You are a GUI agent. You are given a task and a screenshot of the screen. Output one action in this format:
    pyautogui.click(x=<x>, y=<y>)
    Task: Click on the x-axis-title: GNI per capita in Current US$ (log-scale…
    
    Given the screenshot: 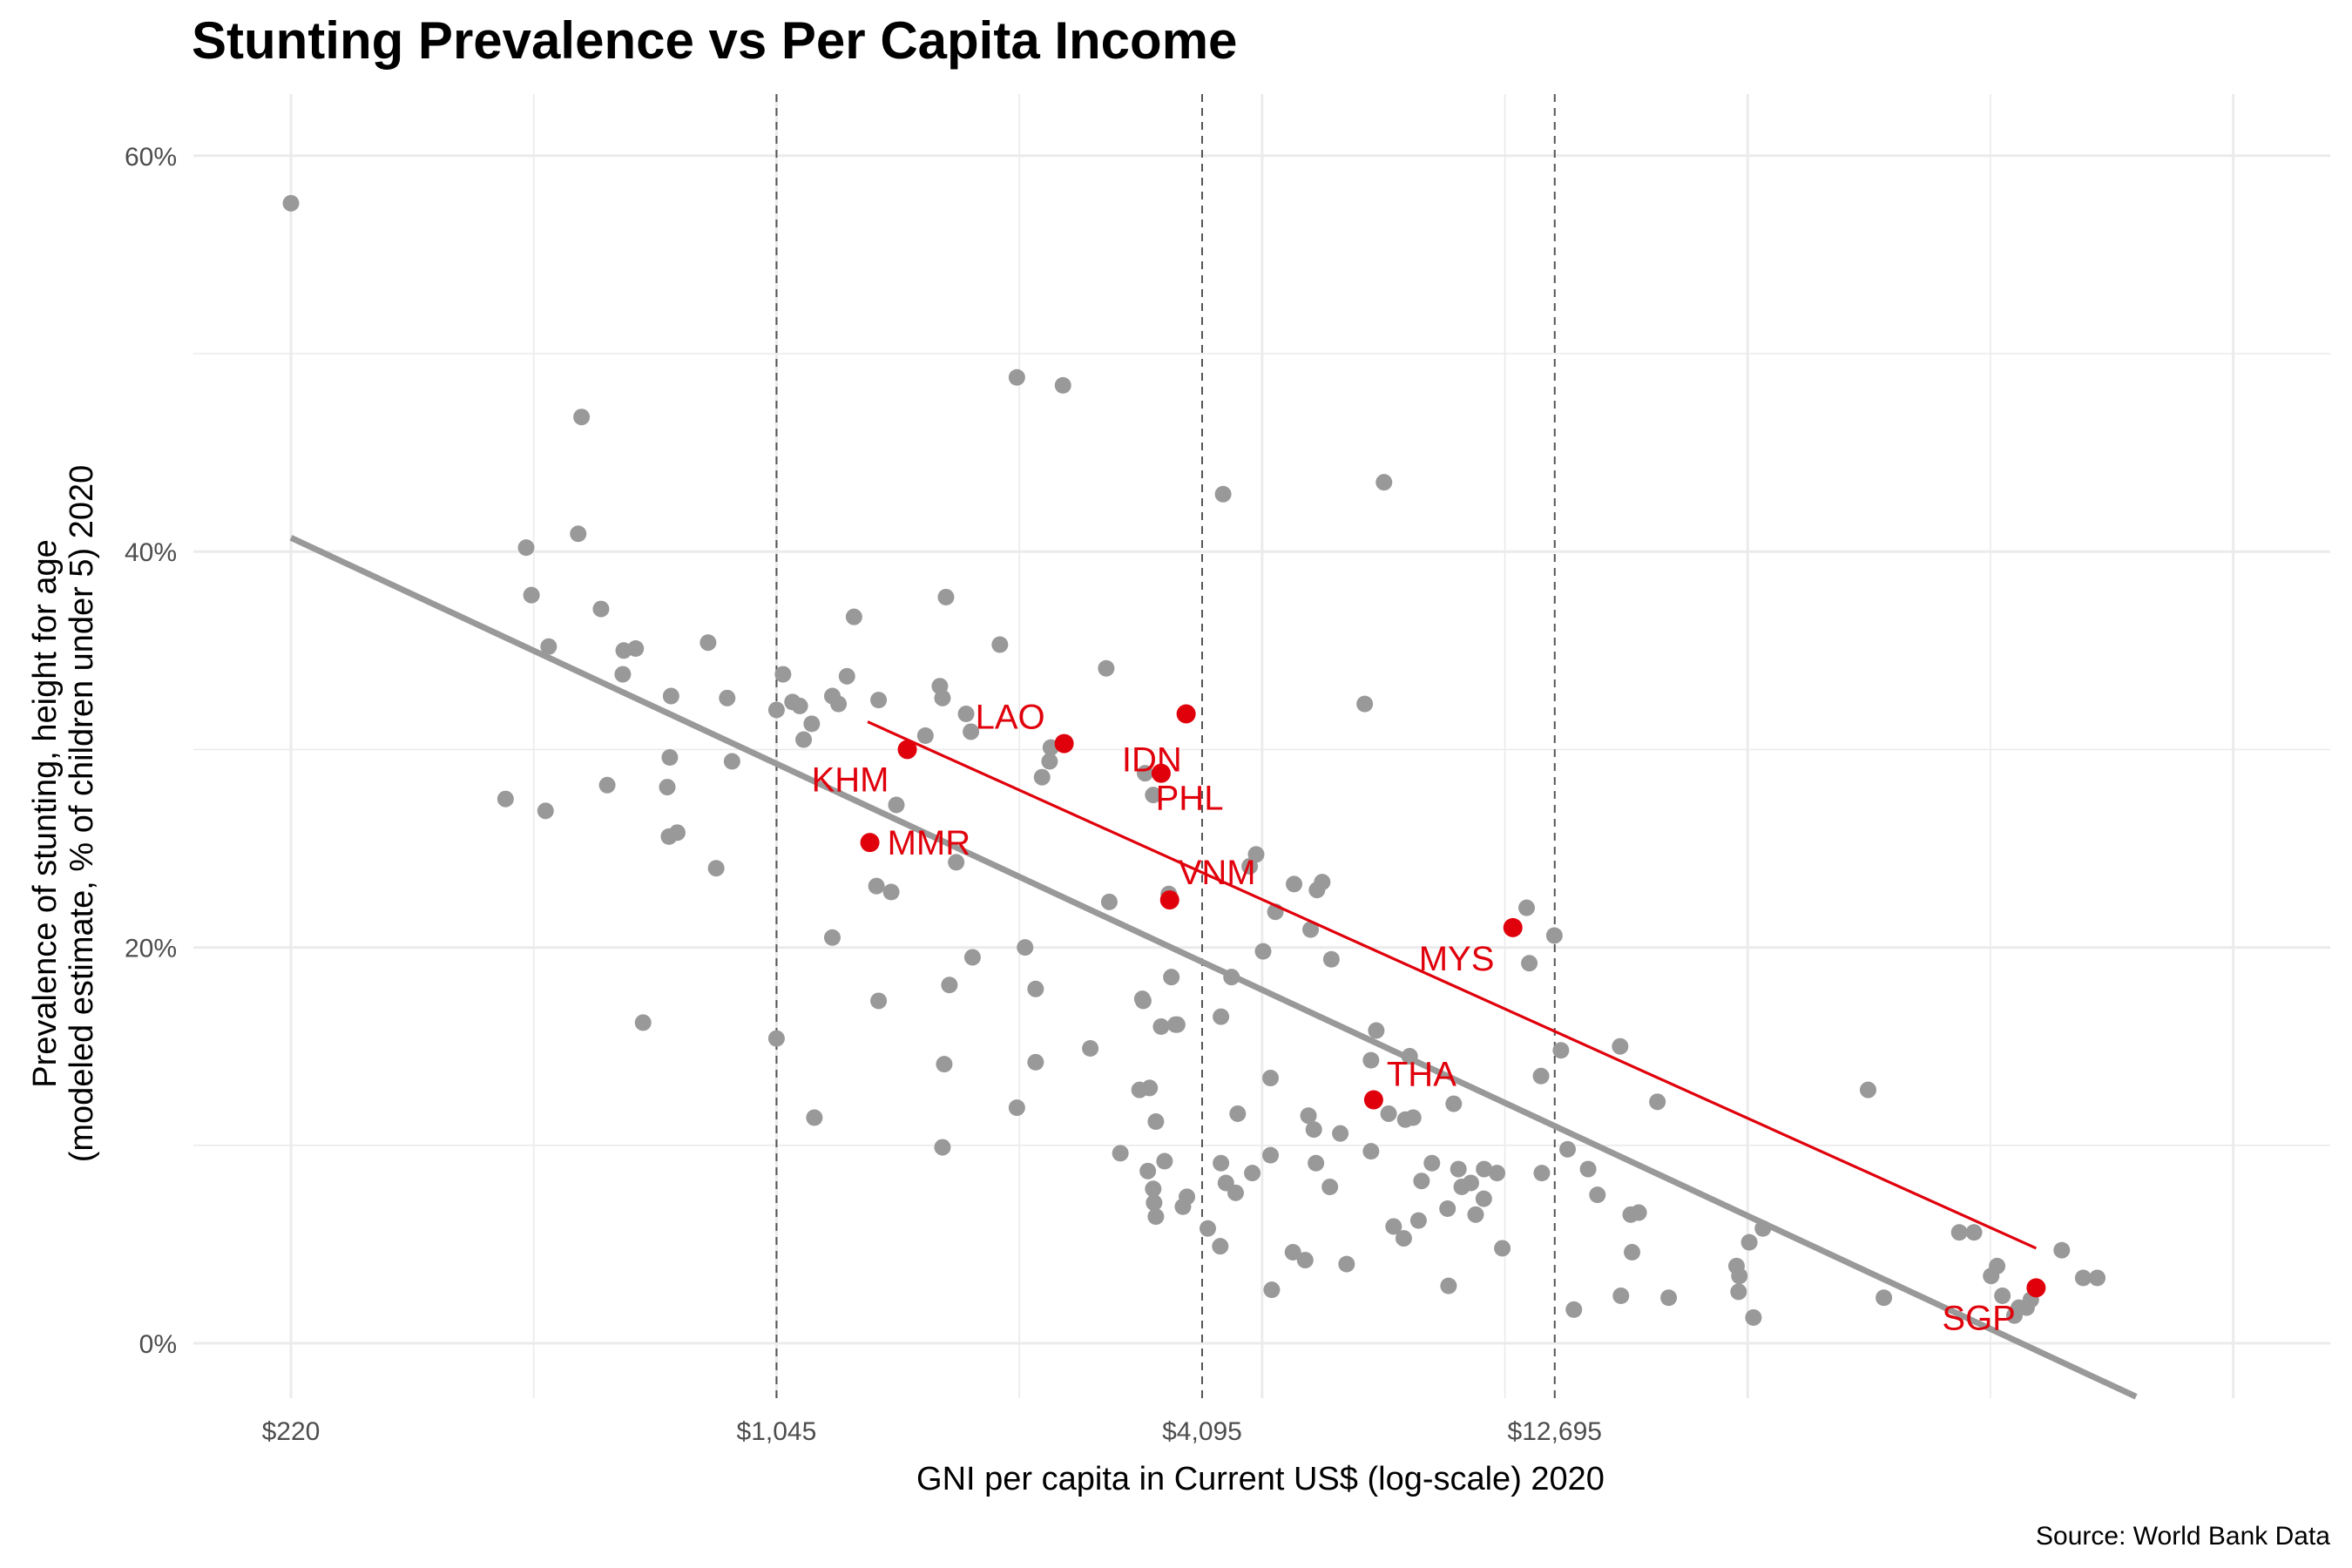 What is the action you would take?
    pyautogui.click(x=1260, y=1479)
    